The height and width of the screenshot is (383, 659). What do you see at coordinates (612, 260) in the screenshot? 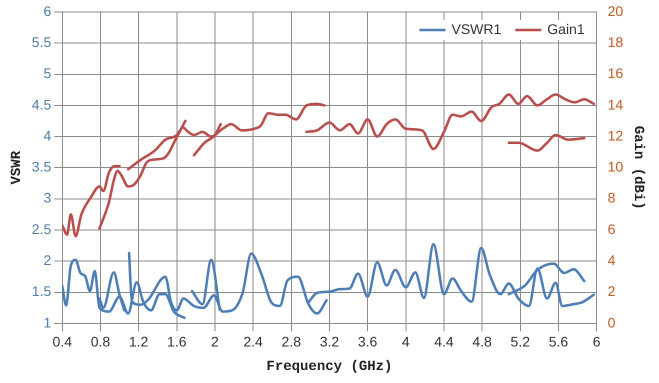
I see `y2-tick-label: 4` at bounding box center [612, 260].